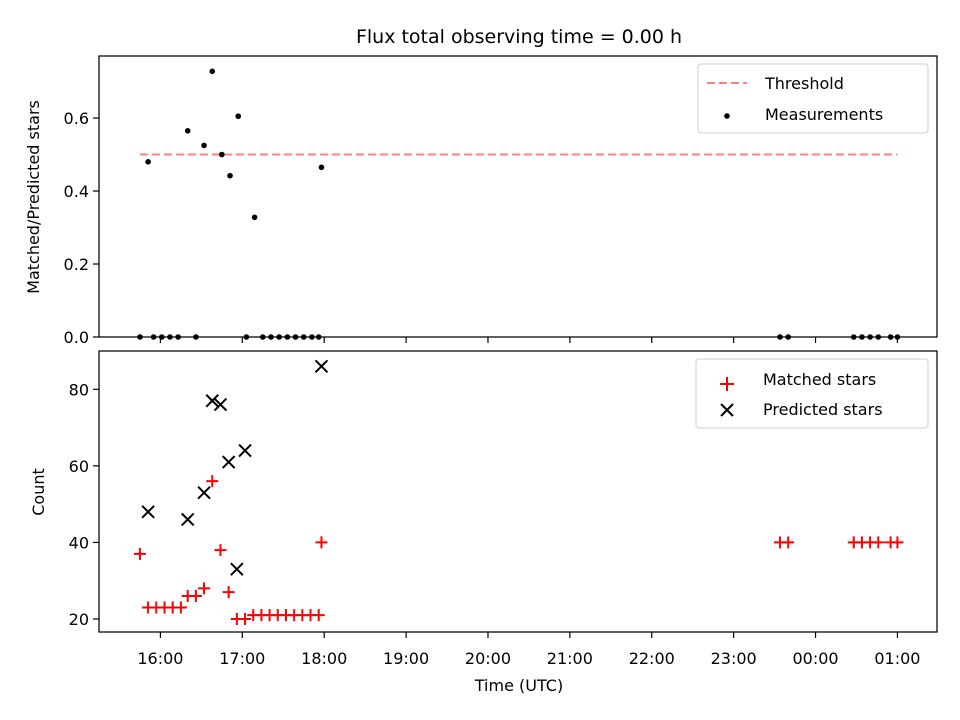 Image resolution: width=960 pixels, height=720 pixels. What do you see at coordinates (76, 191) in the screenshot?
I see `ratio-y-tick-label: 0.4` at bounding box center [76, 191].